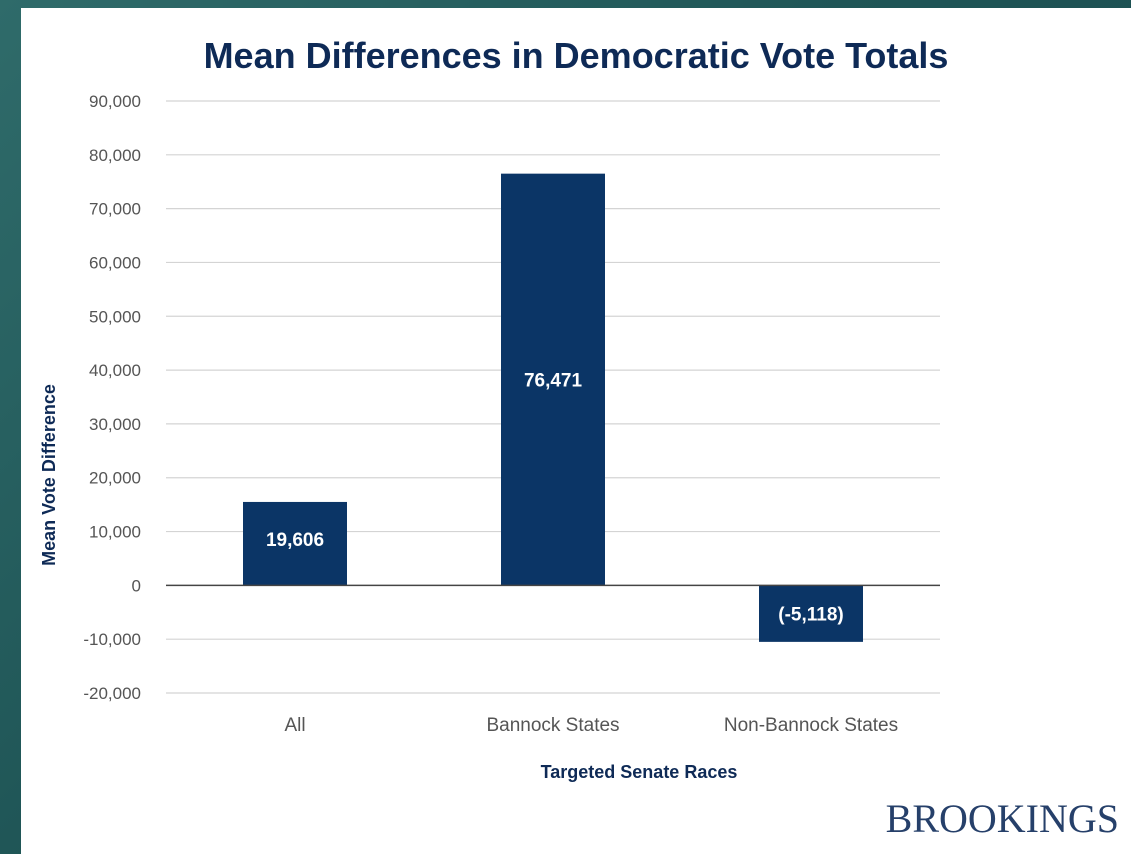 This screenshot has height=854, width=1131. What do you see at coordinates (295, 540) in the screenshot?
I see `data-label: 19,606` at bounding box center [295, 540].